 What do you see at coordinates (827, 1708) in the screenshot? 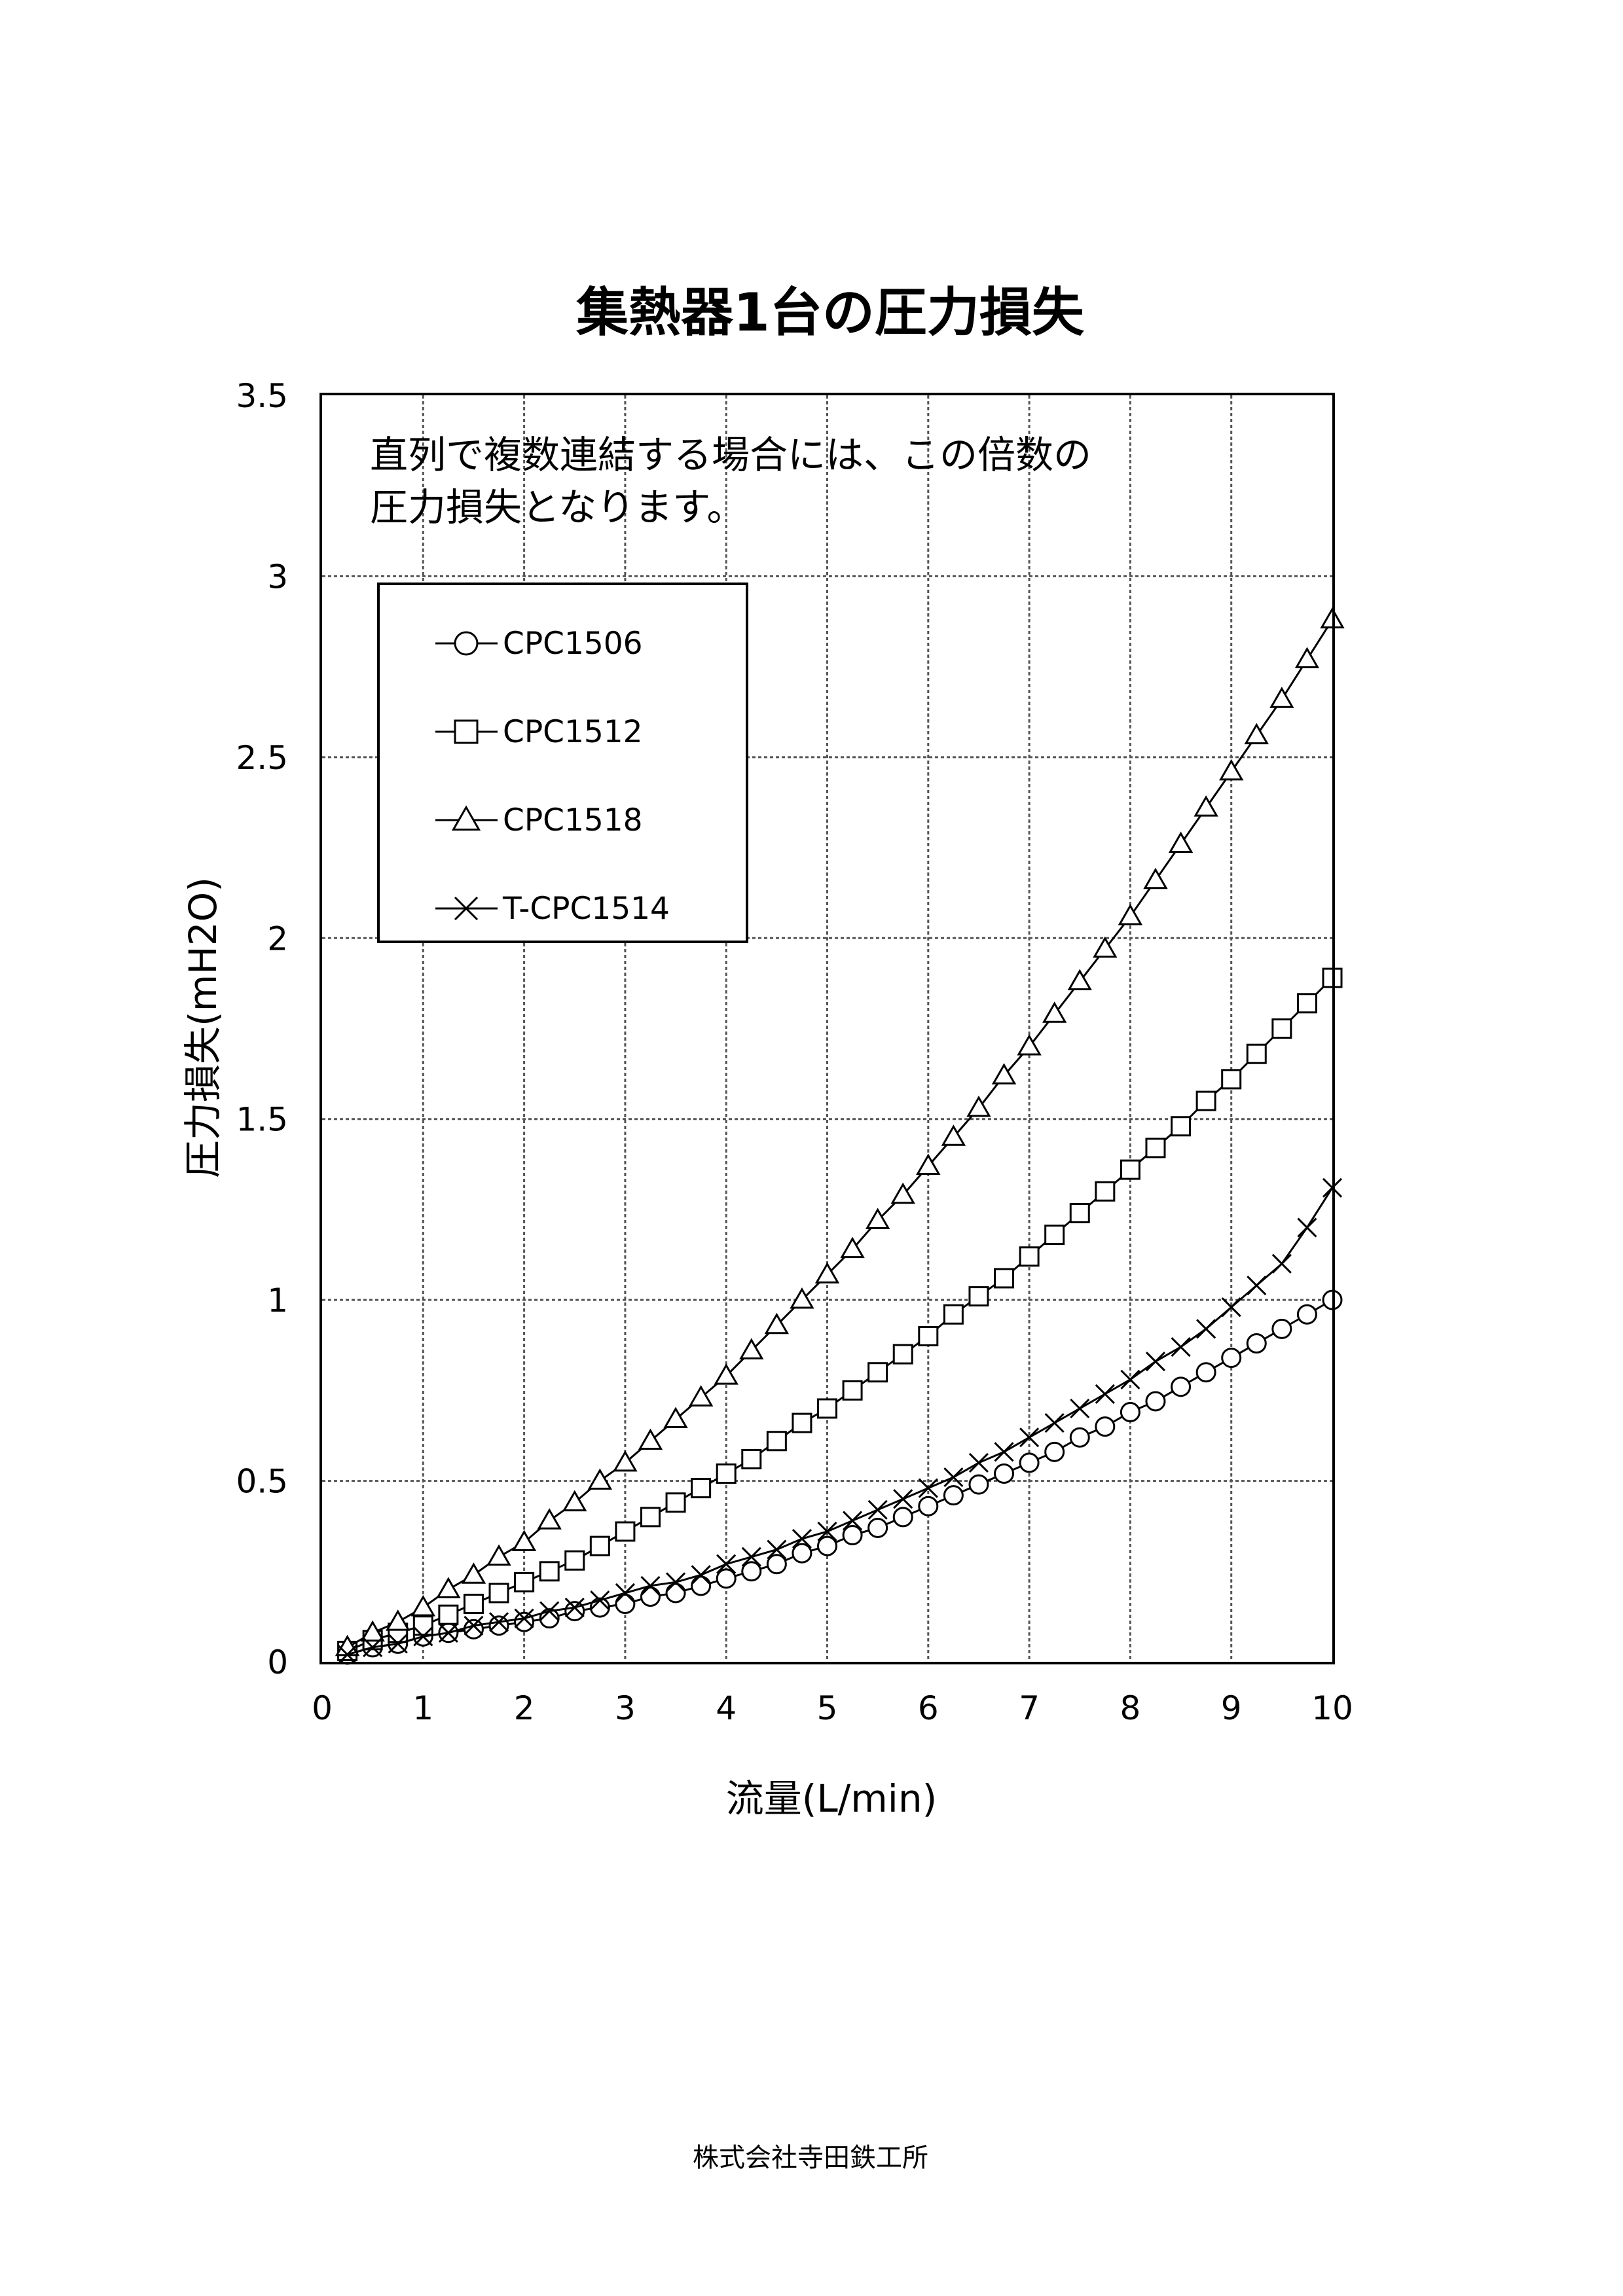
I see `x-tick-label: 5` at bounding box center [827, 1708].